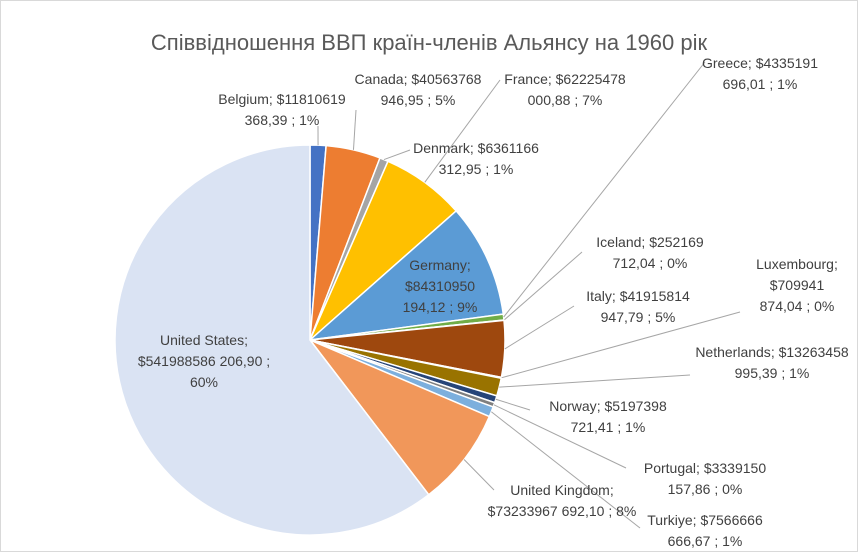  What do you see at coordinates (670, 468) in the screenshot?
I see `label-category: Portugal` at bounding box center [670, 468].